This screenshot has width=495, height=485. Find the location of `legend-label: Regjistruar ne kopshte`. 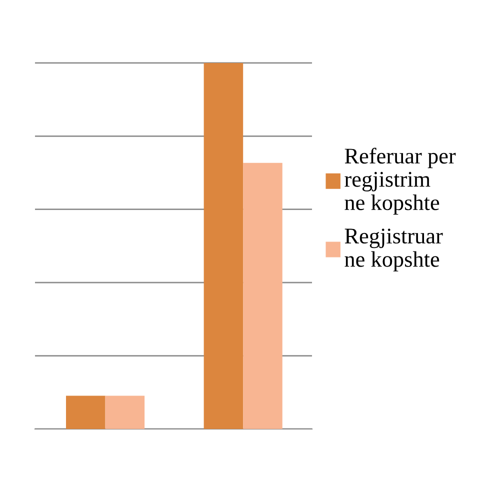

legend-label: Regjistruar ne kopshte is located at coordinates (393, 250).